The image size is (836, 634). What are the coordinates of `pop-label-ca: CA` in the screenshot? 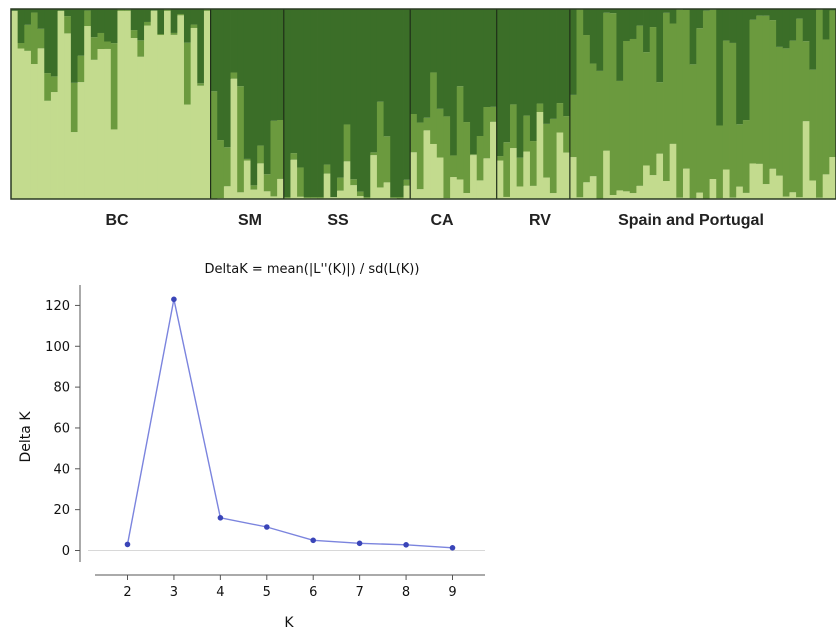 It's located at (442, 220).